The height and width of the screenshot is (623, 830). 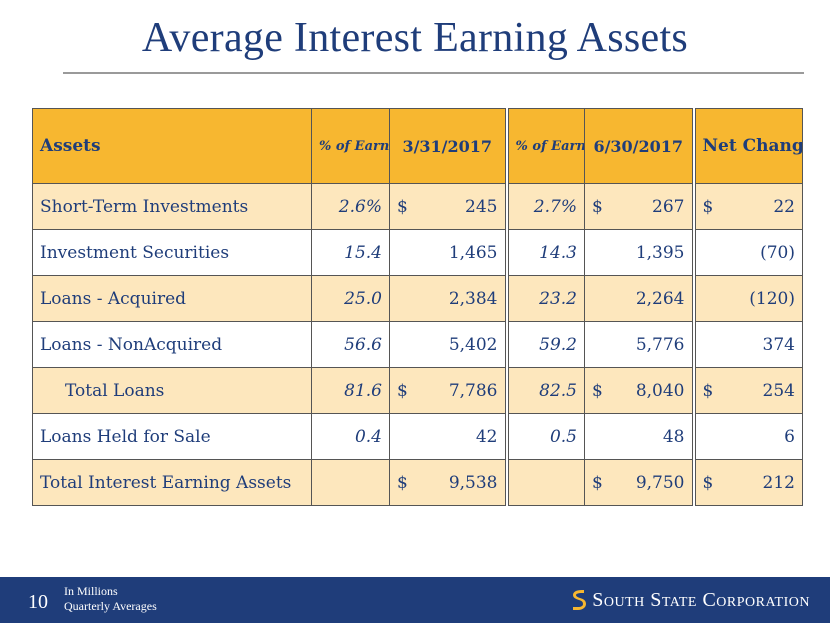 I want to click on s-logo-icon, so click(x=580, y=600).